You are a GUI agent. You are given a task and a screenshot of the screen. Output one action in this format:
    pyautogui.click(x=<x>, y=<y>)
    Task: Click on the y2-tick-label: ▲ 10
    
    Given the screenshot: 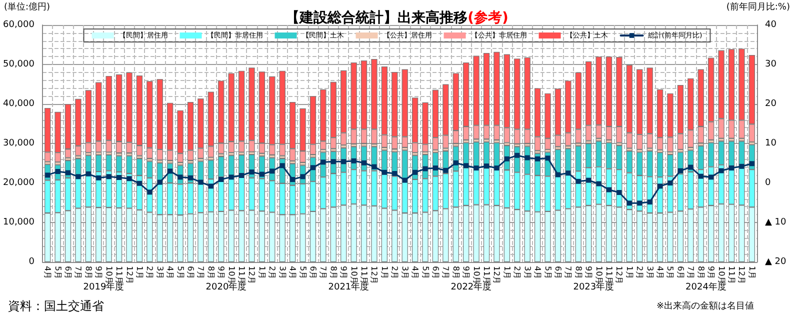 What is the action you would take?
    pyautogui.click(x=776, y=223)
    